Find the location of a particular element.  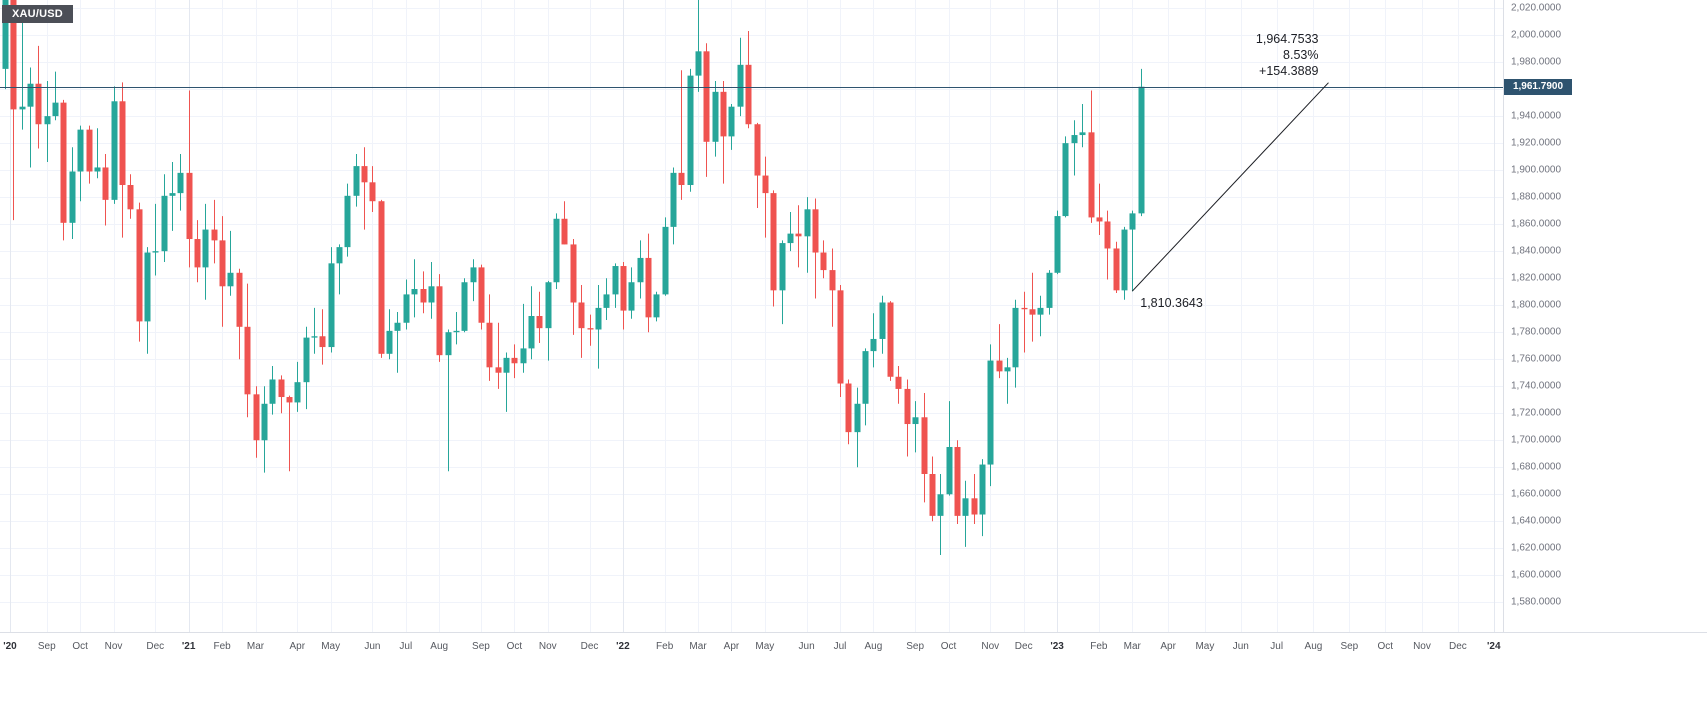

measure-percent-label: 8.53% is located at coordinates (1301, 54).